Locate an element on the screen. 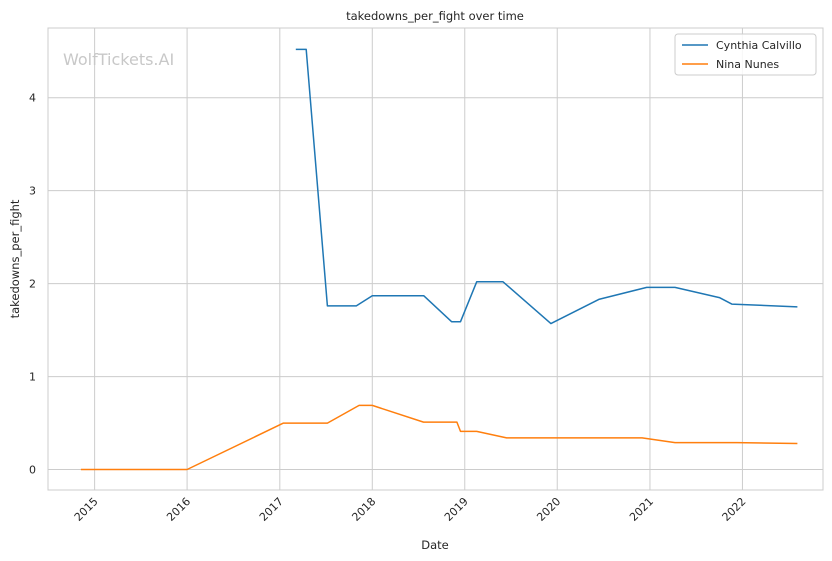 This screenshot has height=561, width=832. series-line-nina-nunes is located at coordinates (439, 437).